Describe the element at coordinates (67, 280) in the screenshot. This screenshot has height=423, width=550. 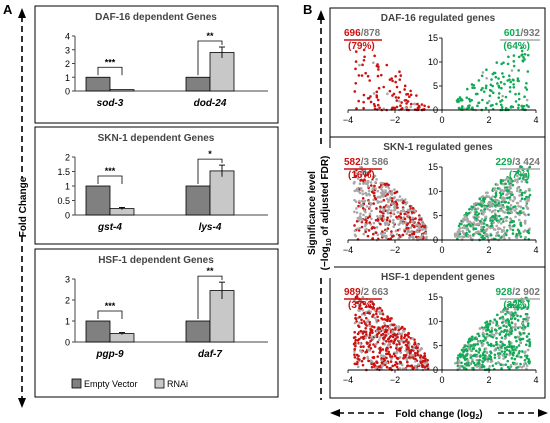
I see `hsf1-y-tick-label: 3` at that location.